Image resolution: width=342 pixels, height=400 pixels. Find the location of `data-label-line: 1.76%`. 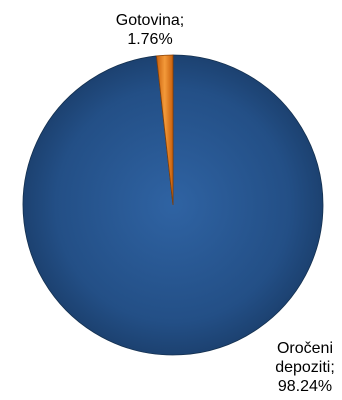

data-label-line: 1.76% is located at coordinates (149, 39).